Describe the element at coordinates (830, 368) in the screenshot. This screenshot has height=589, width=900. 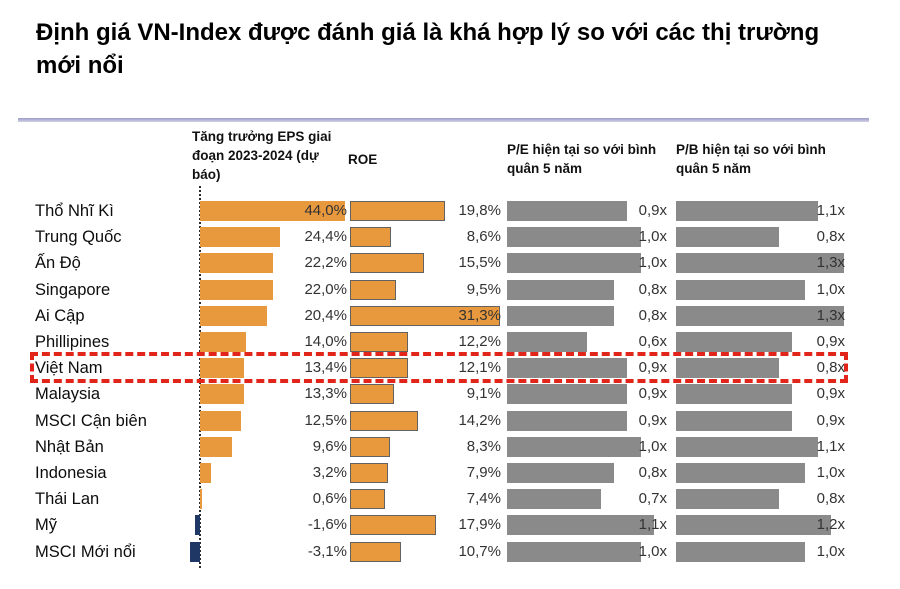
I see `pb-value: 0,8x` at that location.